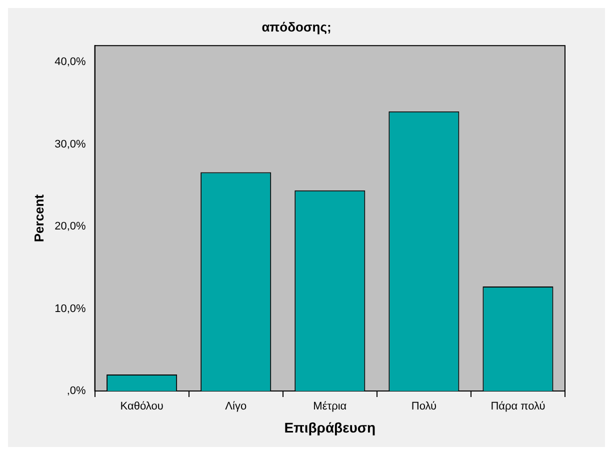 The height and width of the screenshot is (455, 613). I want to click on x-tick-label: Καθόλου, so click(142, 406).